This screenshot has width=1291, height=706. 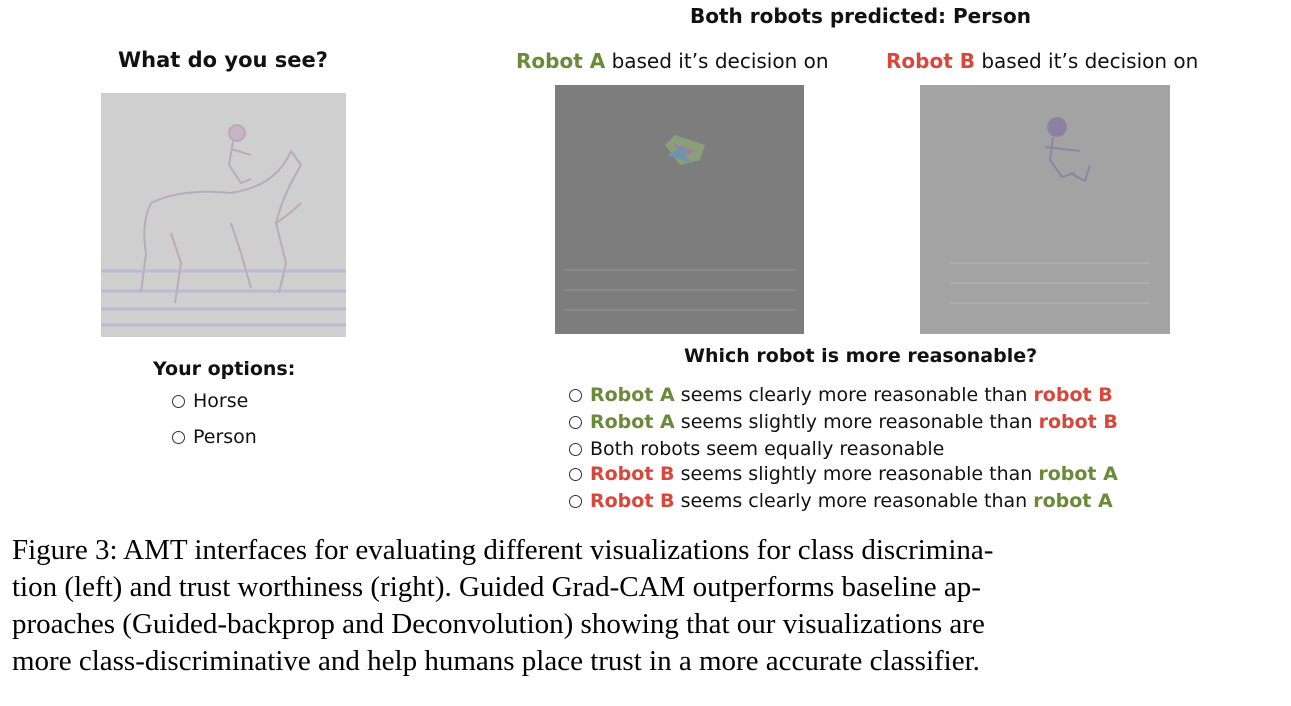 I want to click on robot-b-caption-suffix: based it’s decision on, so click(x=1090, y=61).